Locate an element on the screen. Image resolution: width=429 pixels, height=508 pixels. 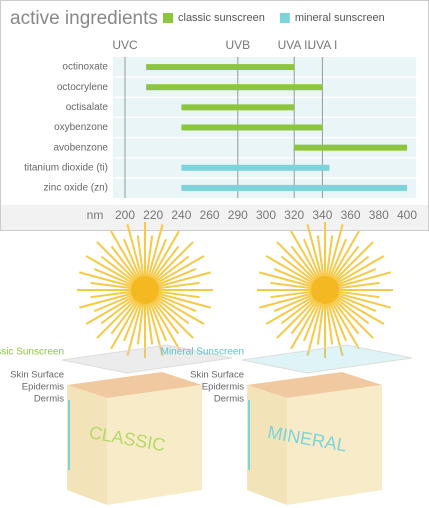
axis-band is located at coordinates (214, 217).